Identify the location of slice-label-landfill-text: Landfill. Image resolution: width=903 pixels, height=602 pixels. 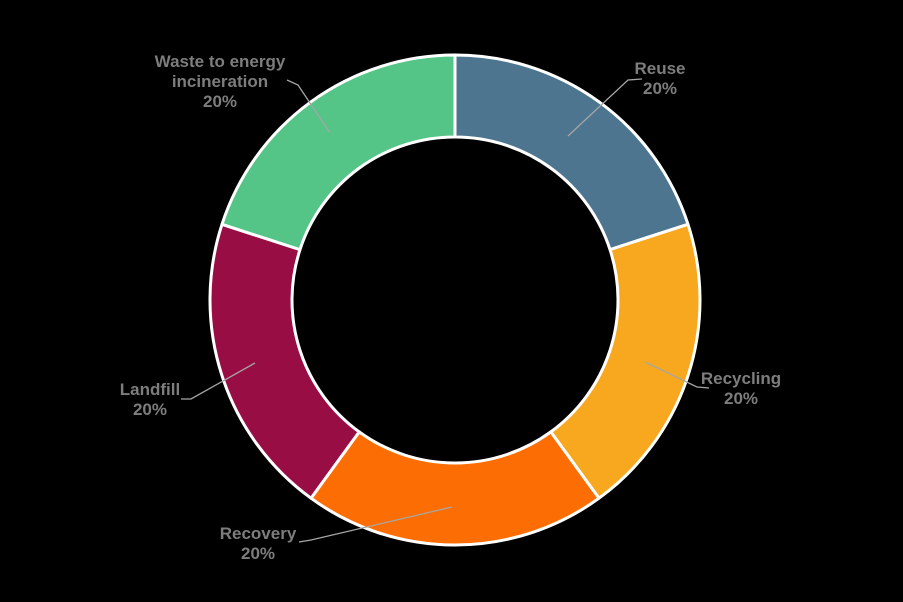
(150, 389).